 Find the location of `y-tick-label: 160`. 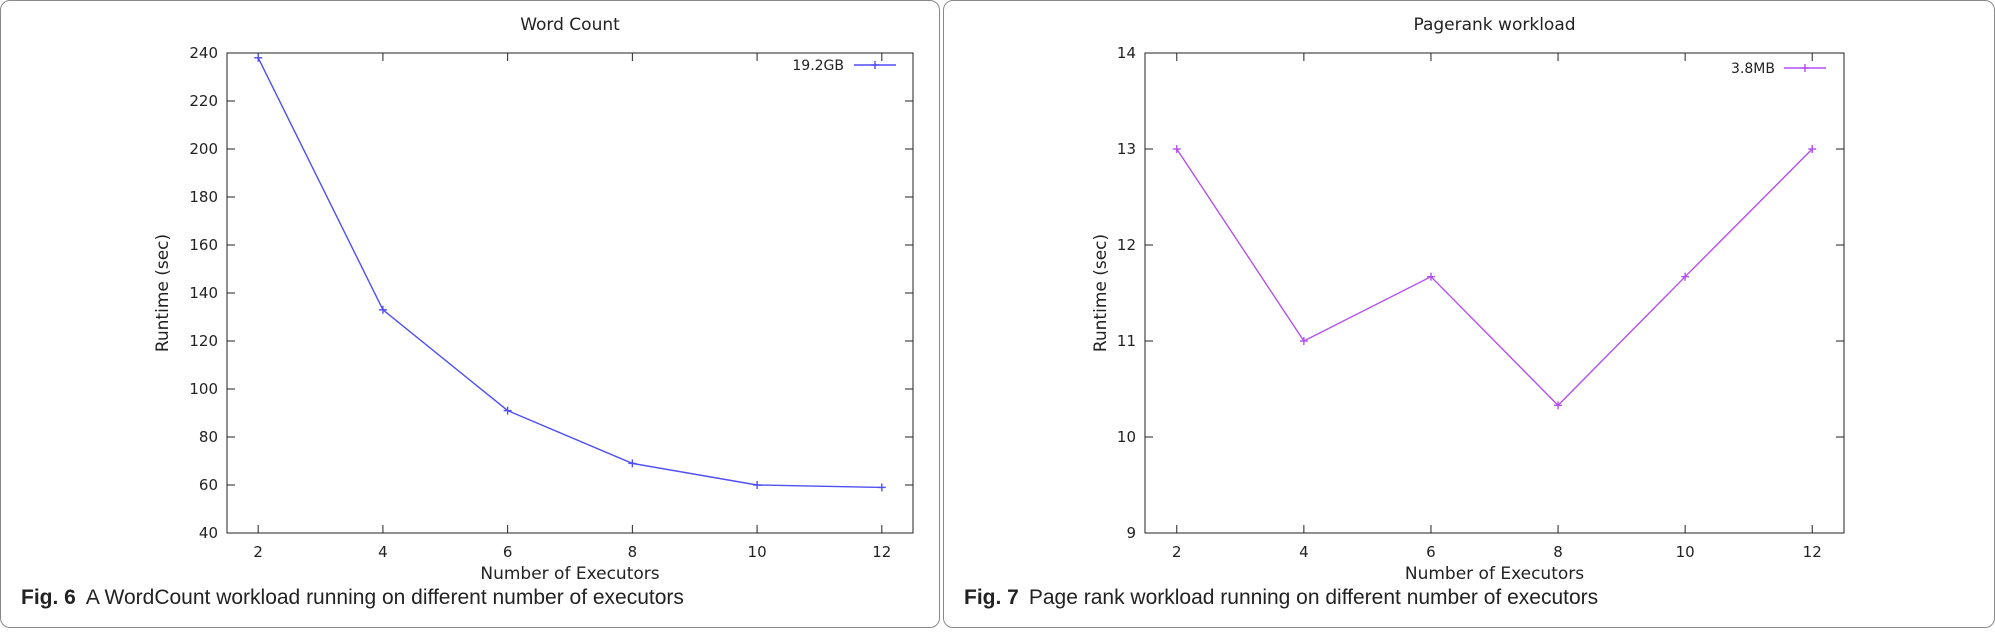

y-tick-label: 160 is located at coordinates (203, 245).